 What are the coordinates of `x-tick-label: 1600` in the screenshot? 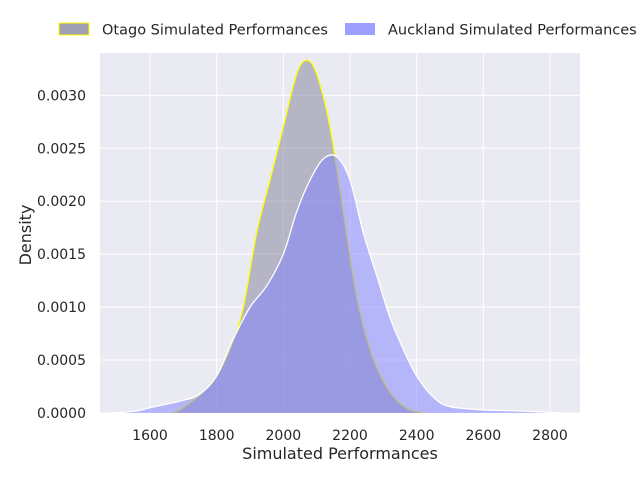 It's located at (150, 436).